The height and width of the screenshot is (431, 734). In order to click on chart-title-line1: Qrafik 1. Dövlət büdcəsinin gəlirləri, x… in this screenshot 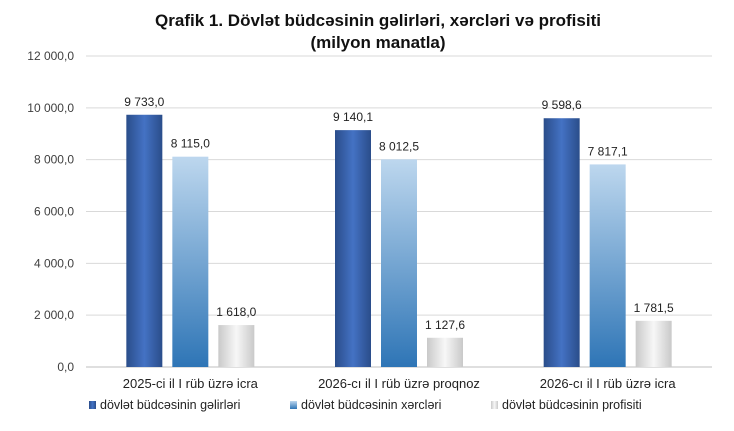, I will do `click(378, 20)`.